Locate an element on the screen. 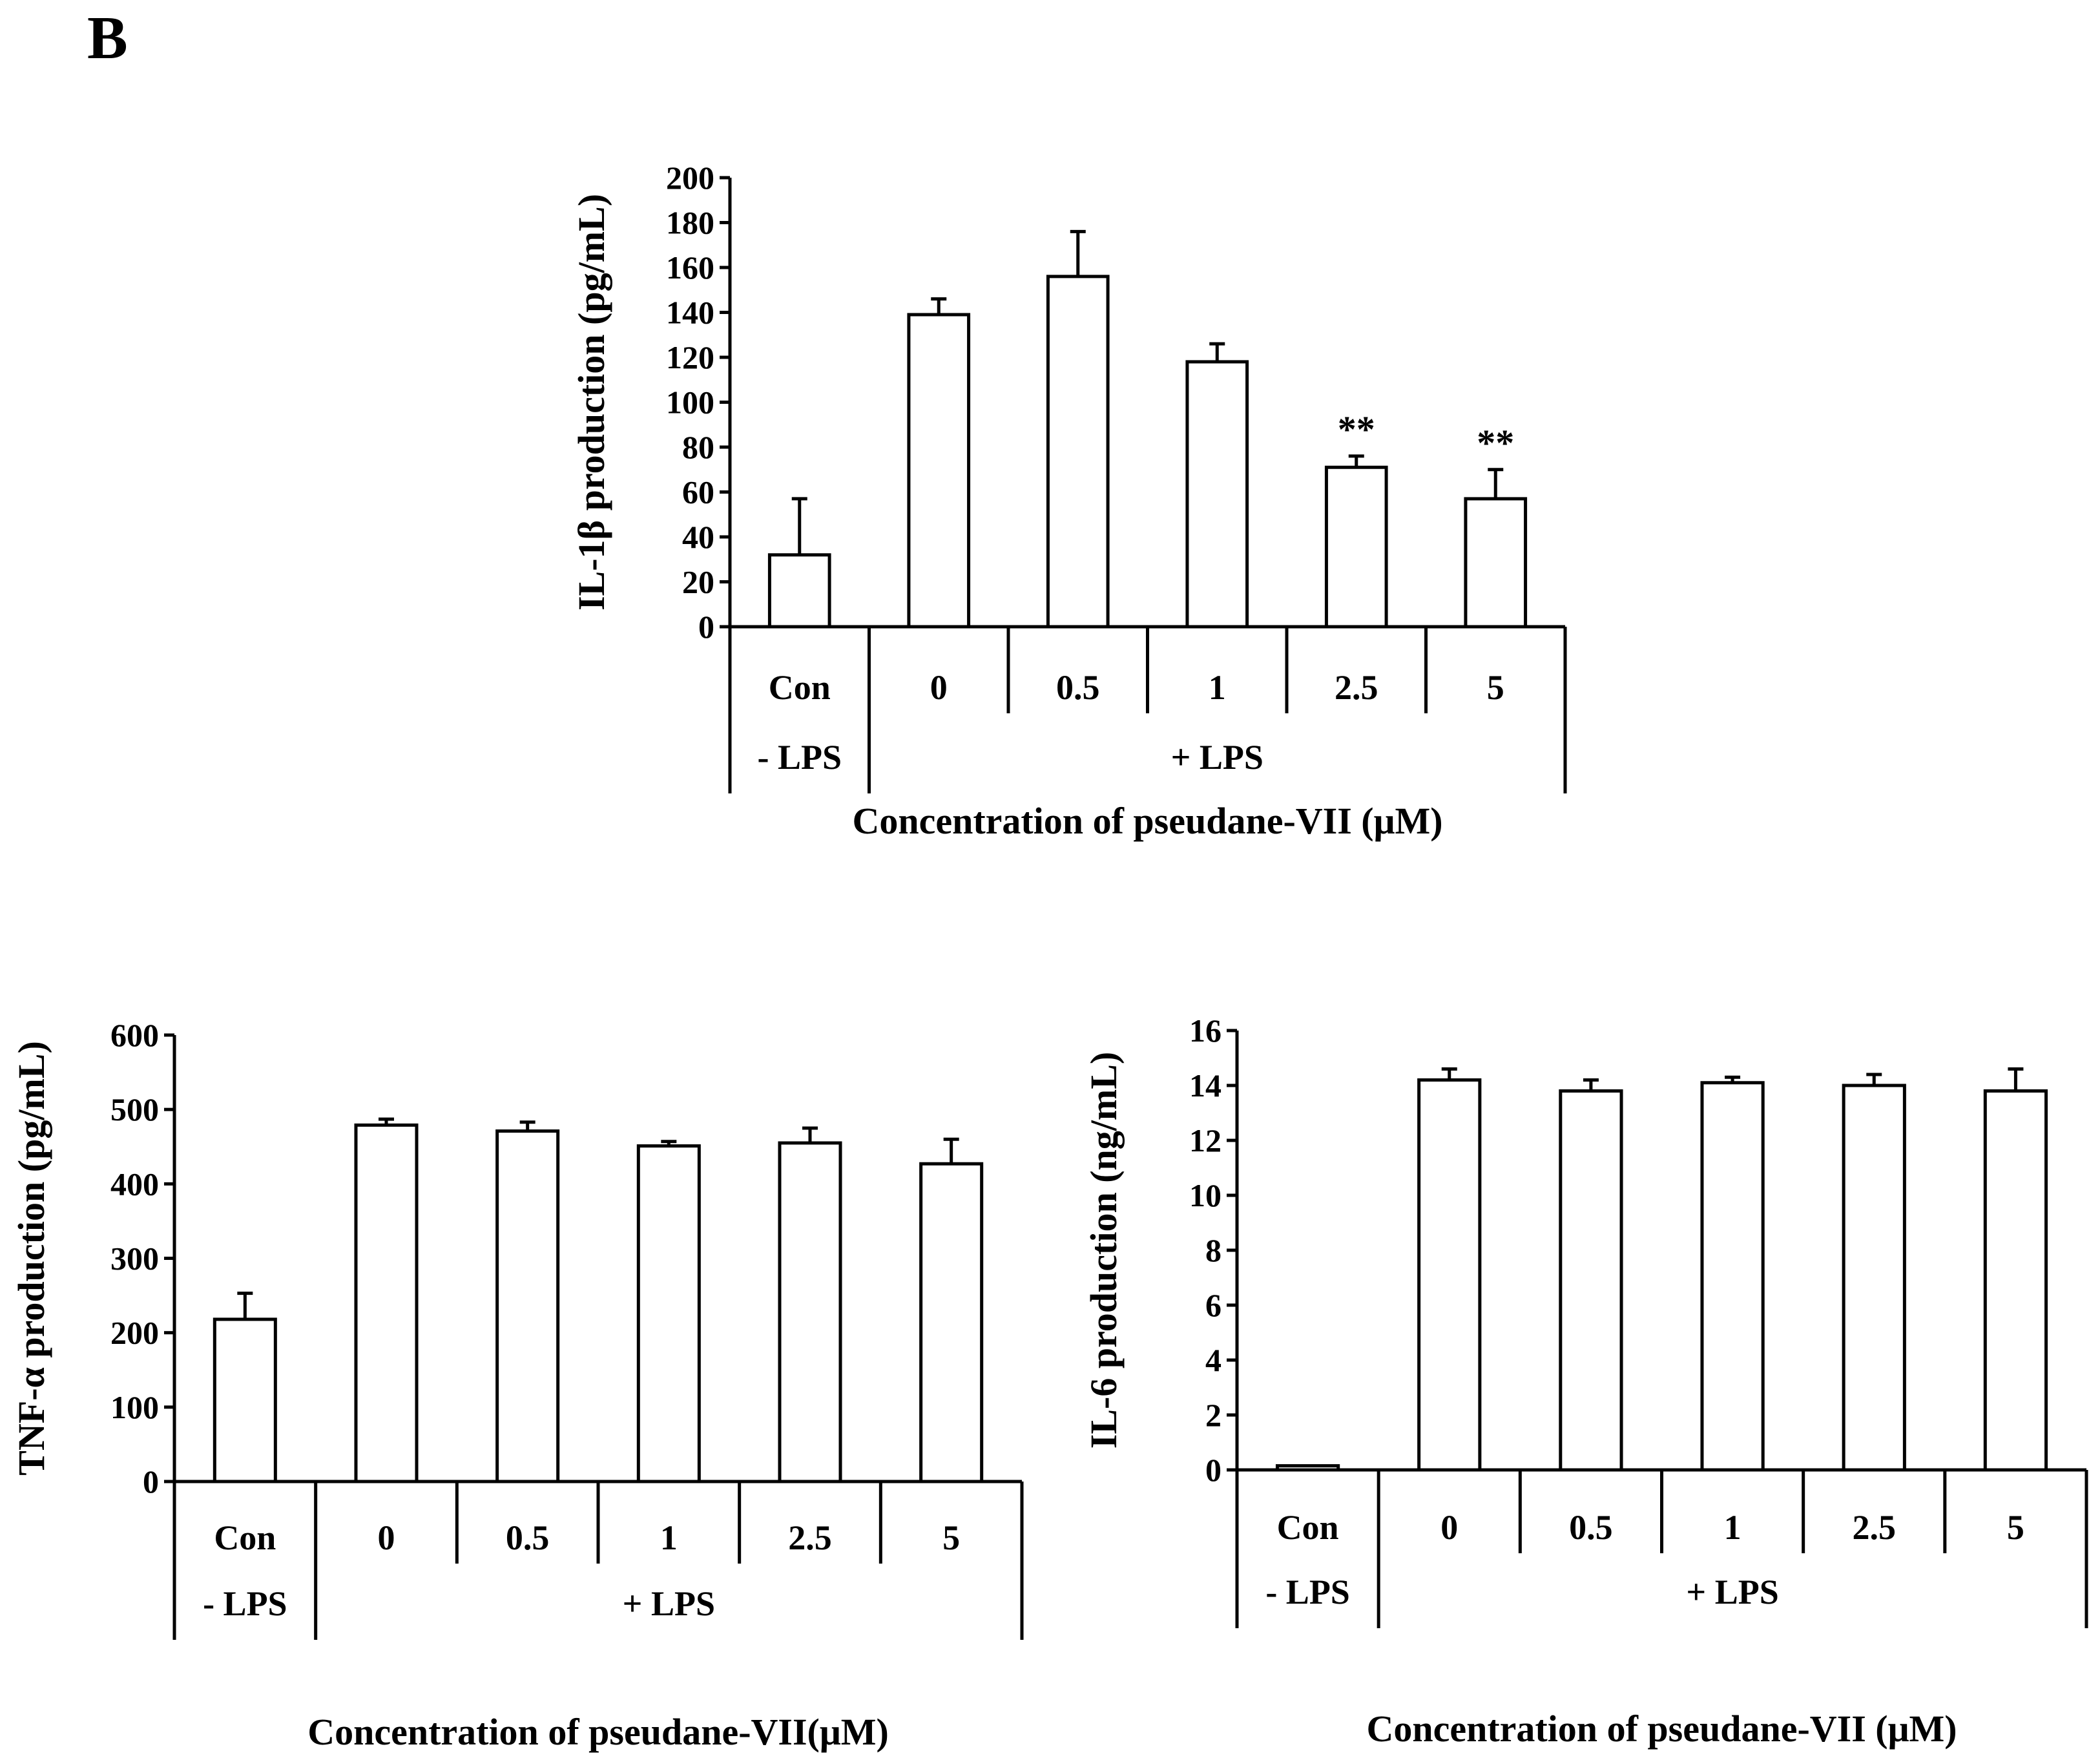 This screenshot has width=2100, height=1760. il6-y-tick-label: 0 is located at coordinates (1214, 1470).